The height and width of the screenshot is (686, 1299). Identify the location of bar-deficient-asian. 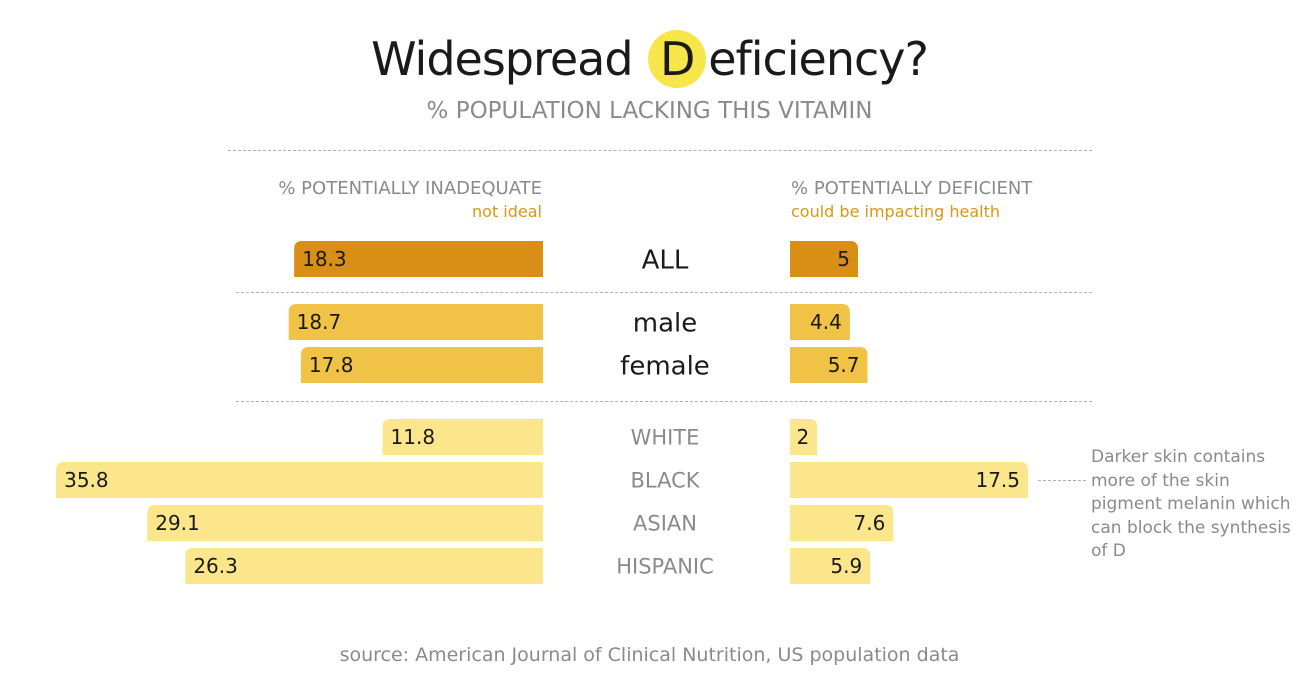
(842, 523).